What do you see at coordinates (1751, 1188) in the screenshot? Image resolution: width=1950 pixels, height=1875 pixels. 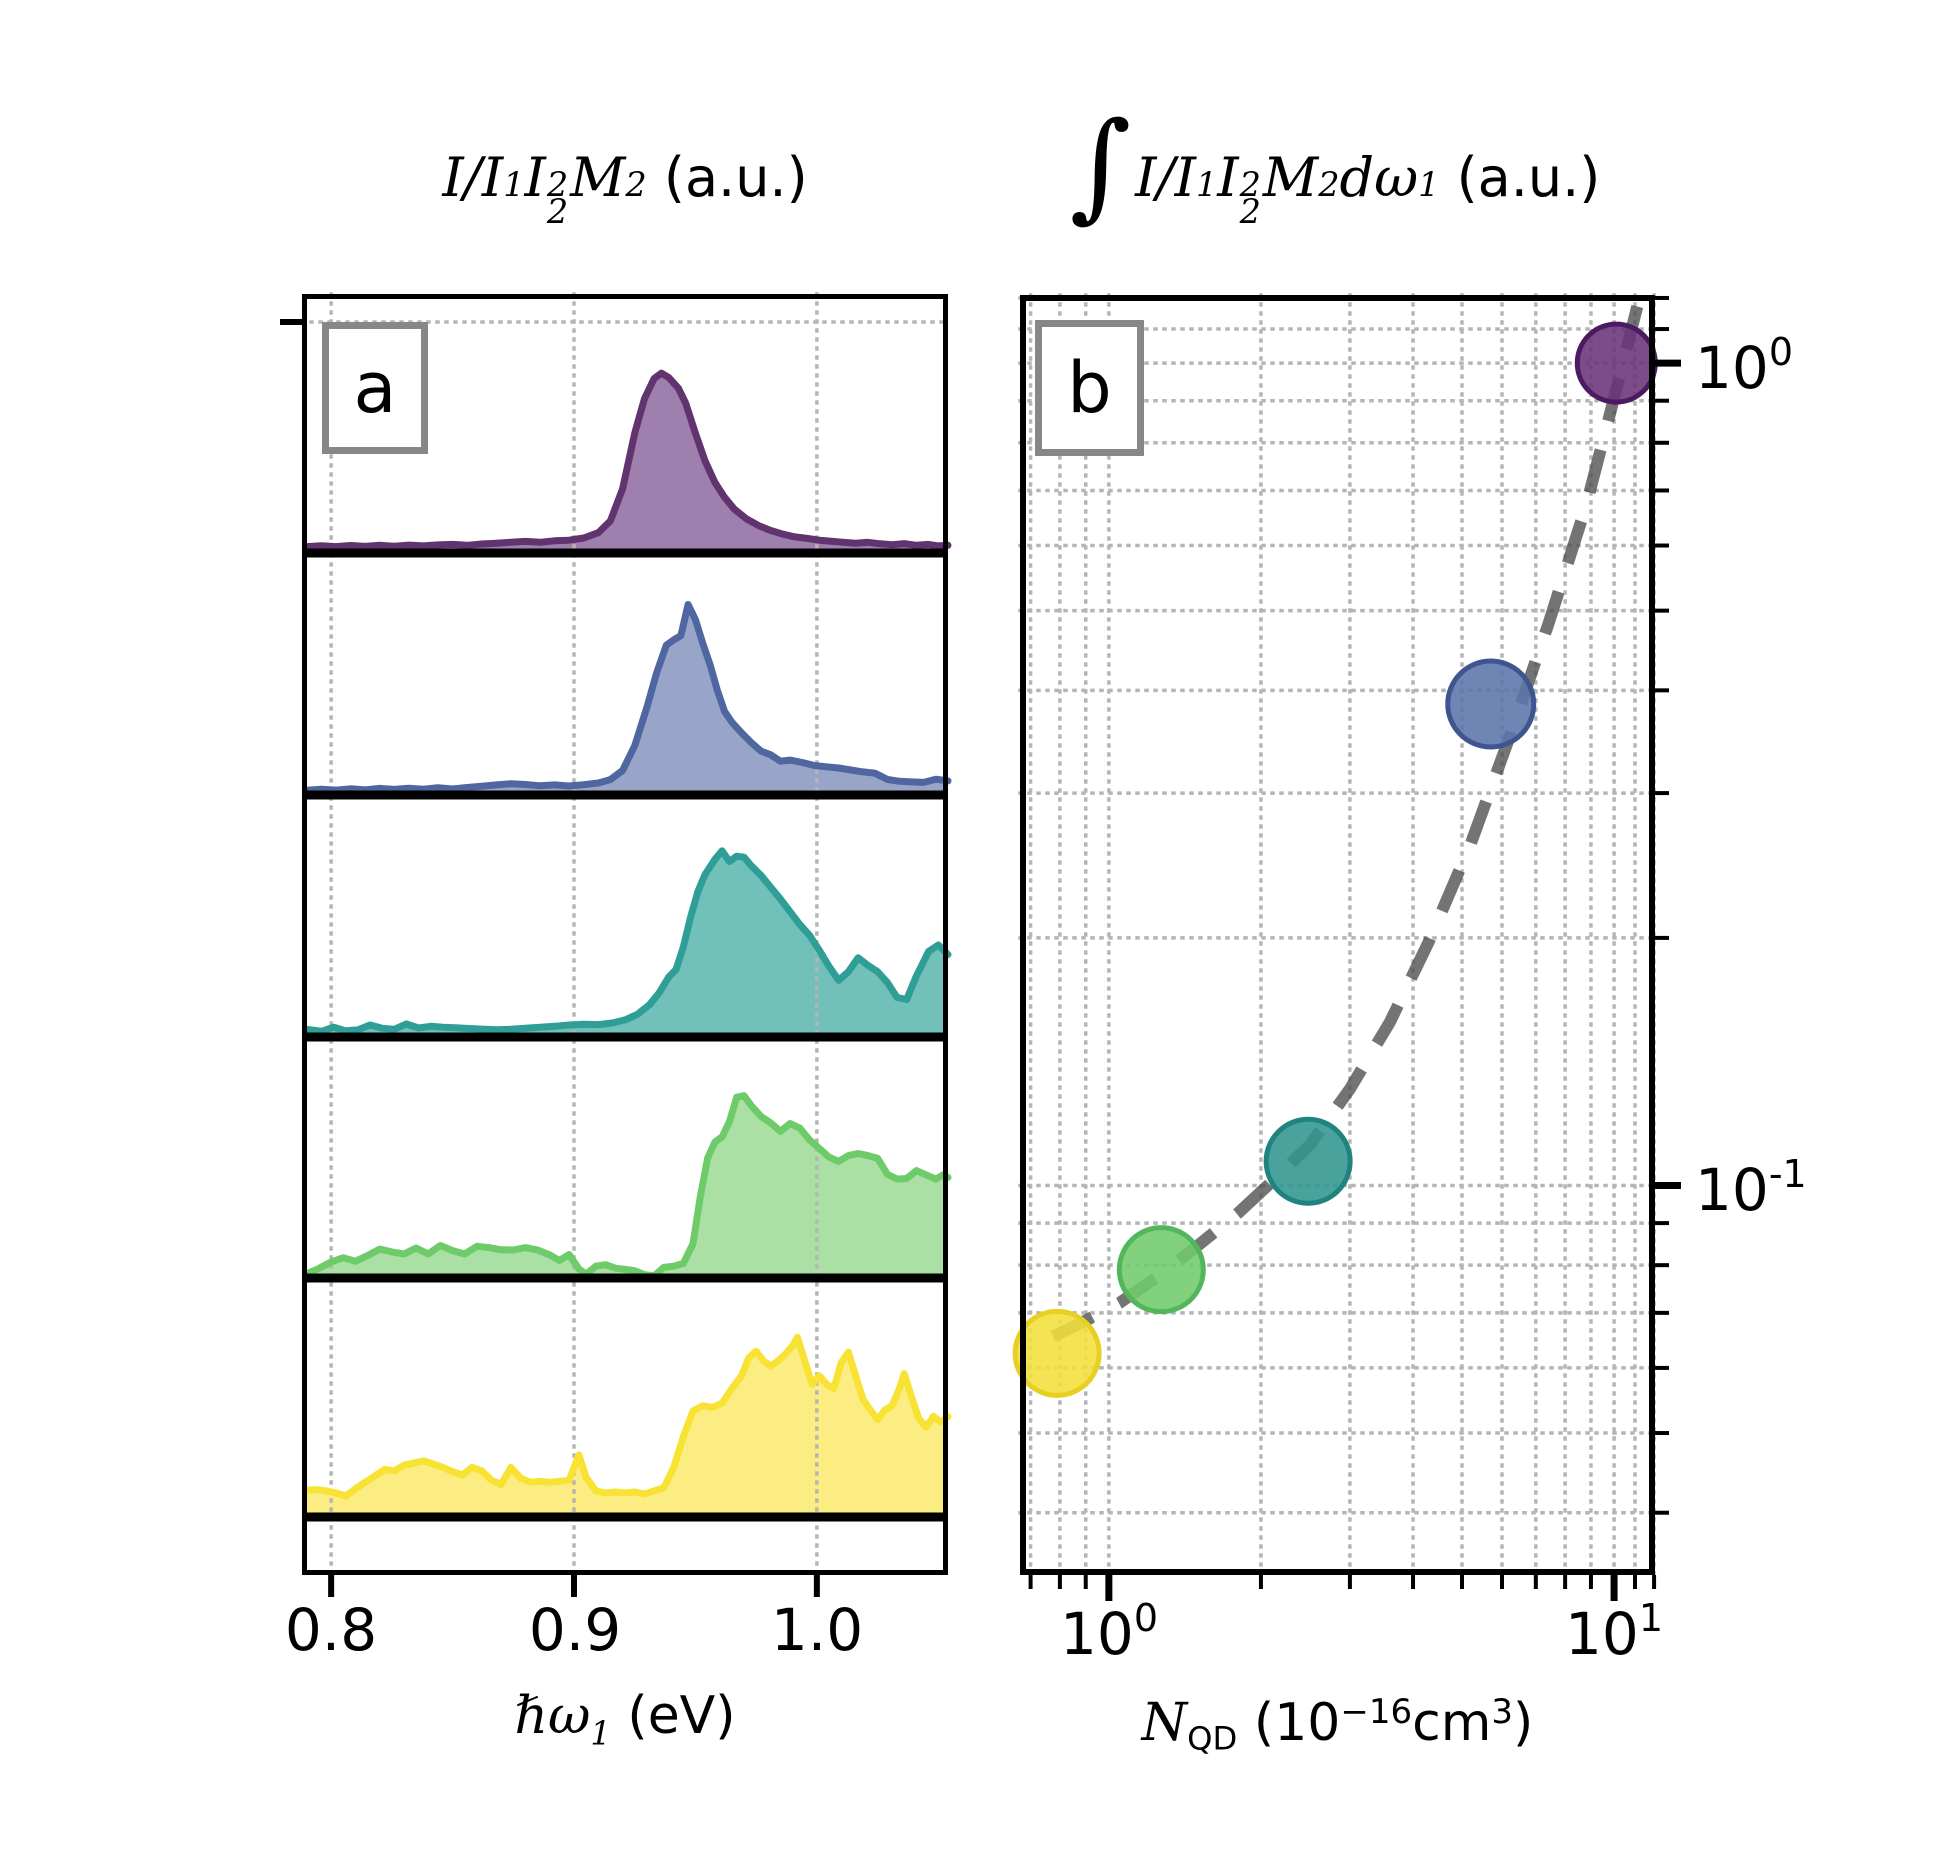 I see `y-tick-b-0.1: 10⁻¹` at bounding box center [1751, 1188].